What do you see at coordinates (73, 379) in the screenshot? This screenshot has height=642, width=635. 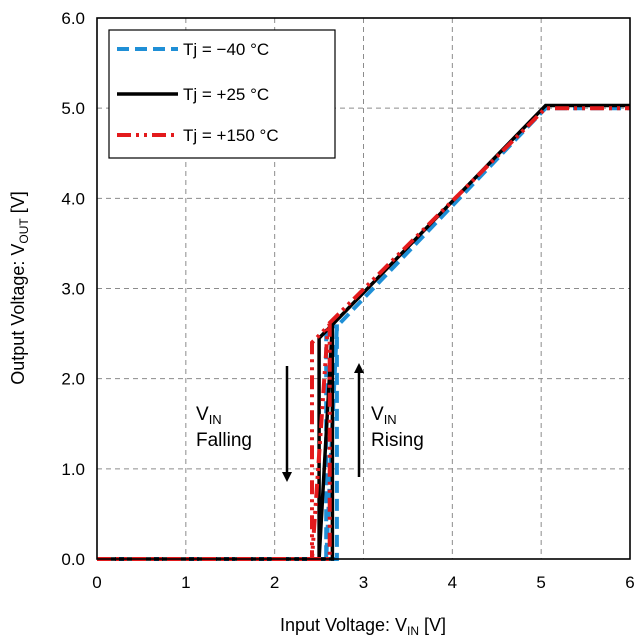 I see `y-tick-label: 2.0` at bounding box center [73, 379].